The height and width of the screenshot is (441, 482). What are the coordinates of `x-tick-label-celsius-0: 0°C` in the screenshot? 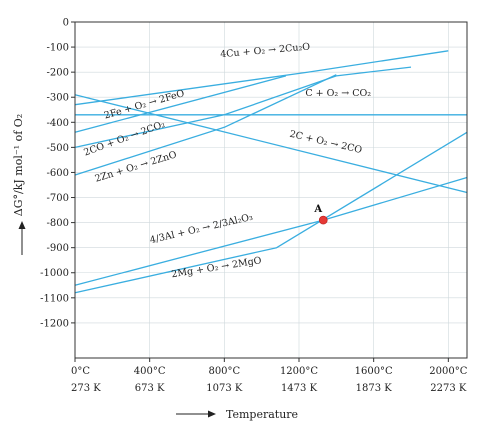 It's located at (80, 371).